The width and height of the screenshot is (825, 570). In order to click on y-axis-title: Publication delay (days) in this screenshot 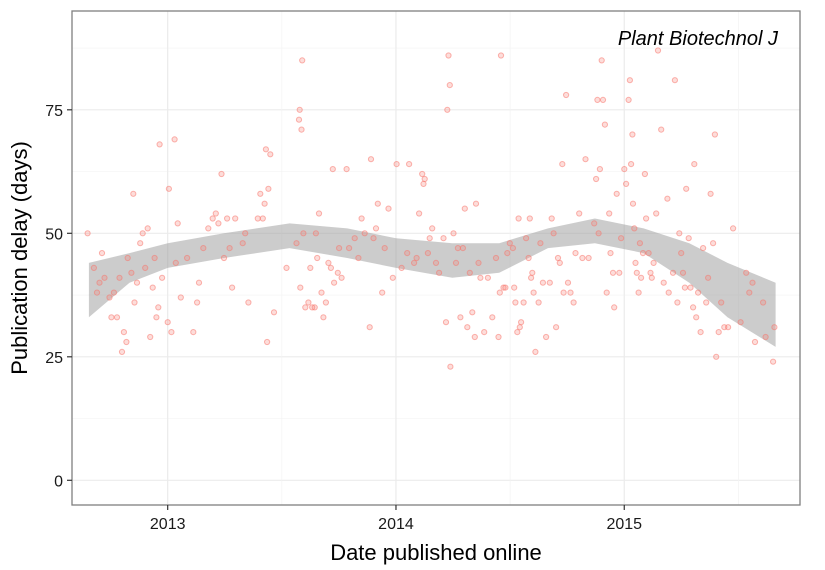, I will do `click(19, 258)`.